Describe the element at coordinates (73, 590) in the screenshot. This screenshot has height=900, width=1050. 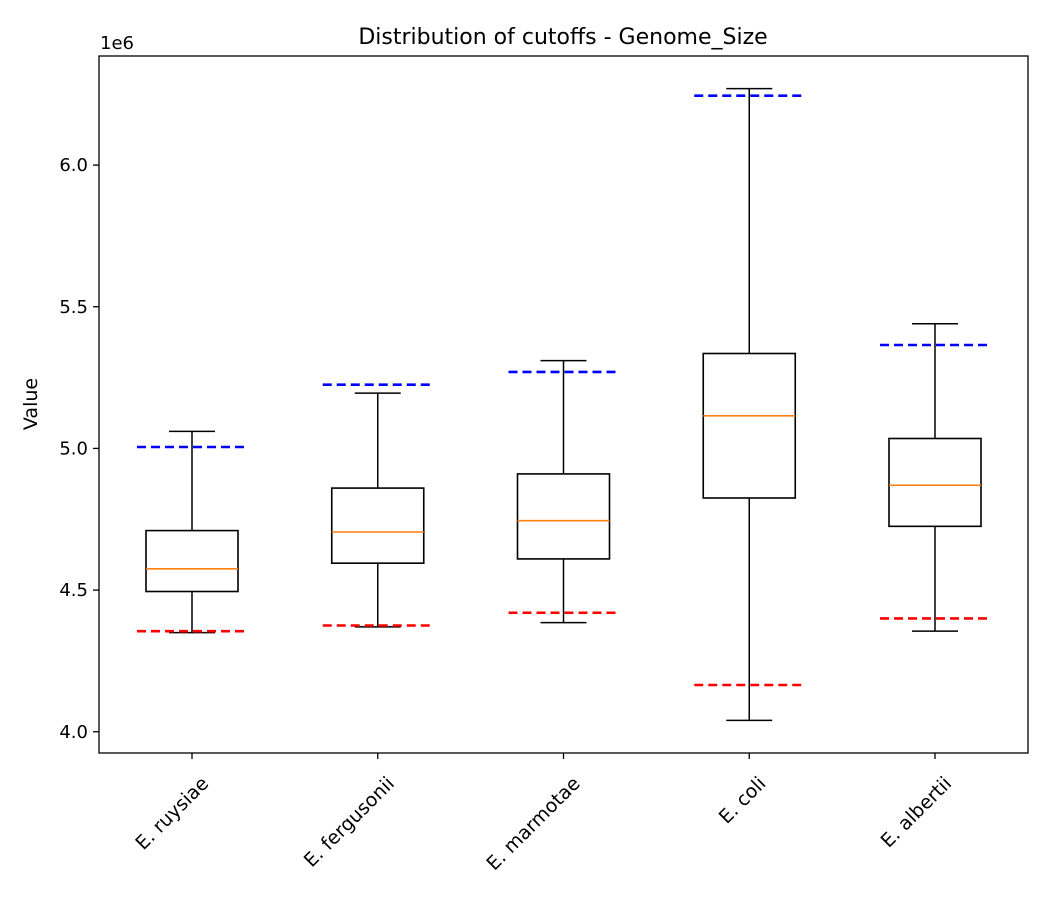
I see `y-tick-label: 4.5` at that location.